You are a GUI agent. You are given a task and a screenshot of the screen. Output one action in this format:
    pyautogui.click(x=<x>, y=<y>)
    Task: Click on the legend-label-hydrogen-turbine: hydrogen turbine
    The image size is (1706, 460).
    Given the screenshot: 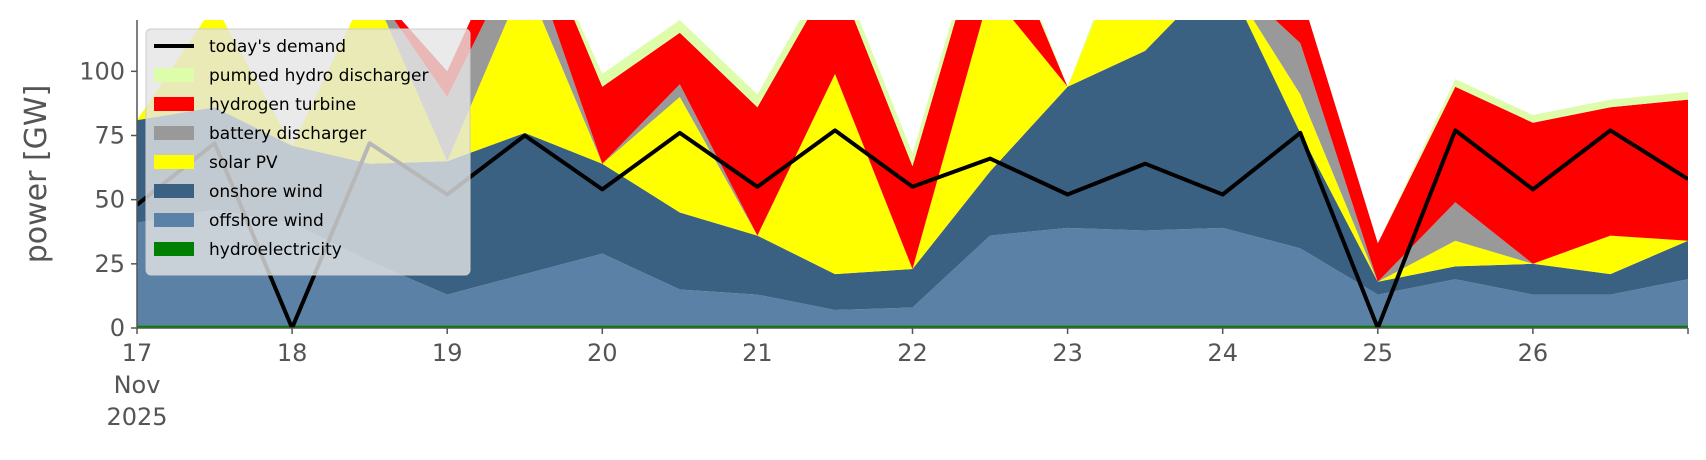 What is the action you would take?
    pyautogui.click(x=282, y=105)
    